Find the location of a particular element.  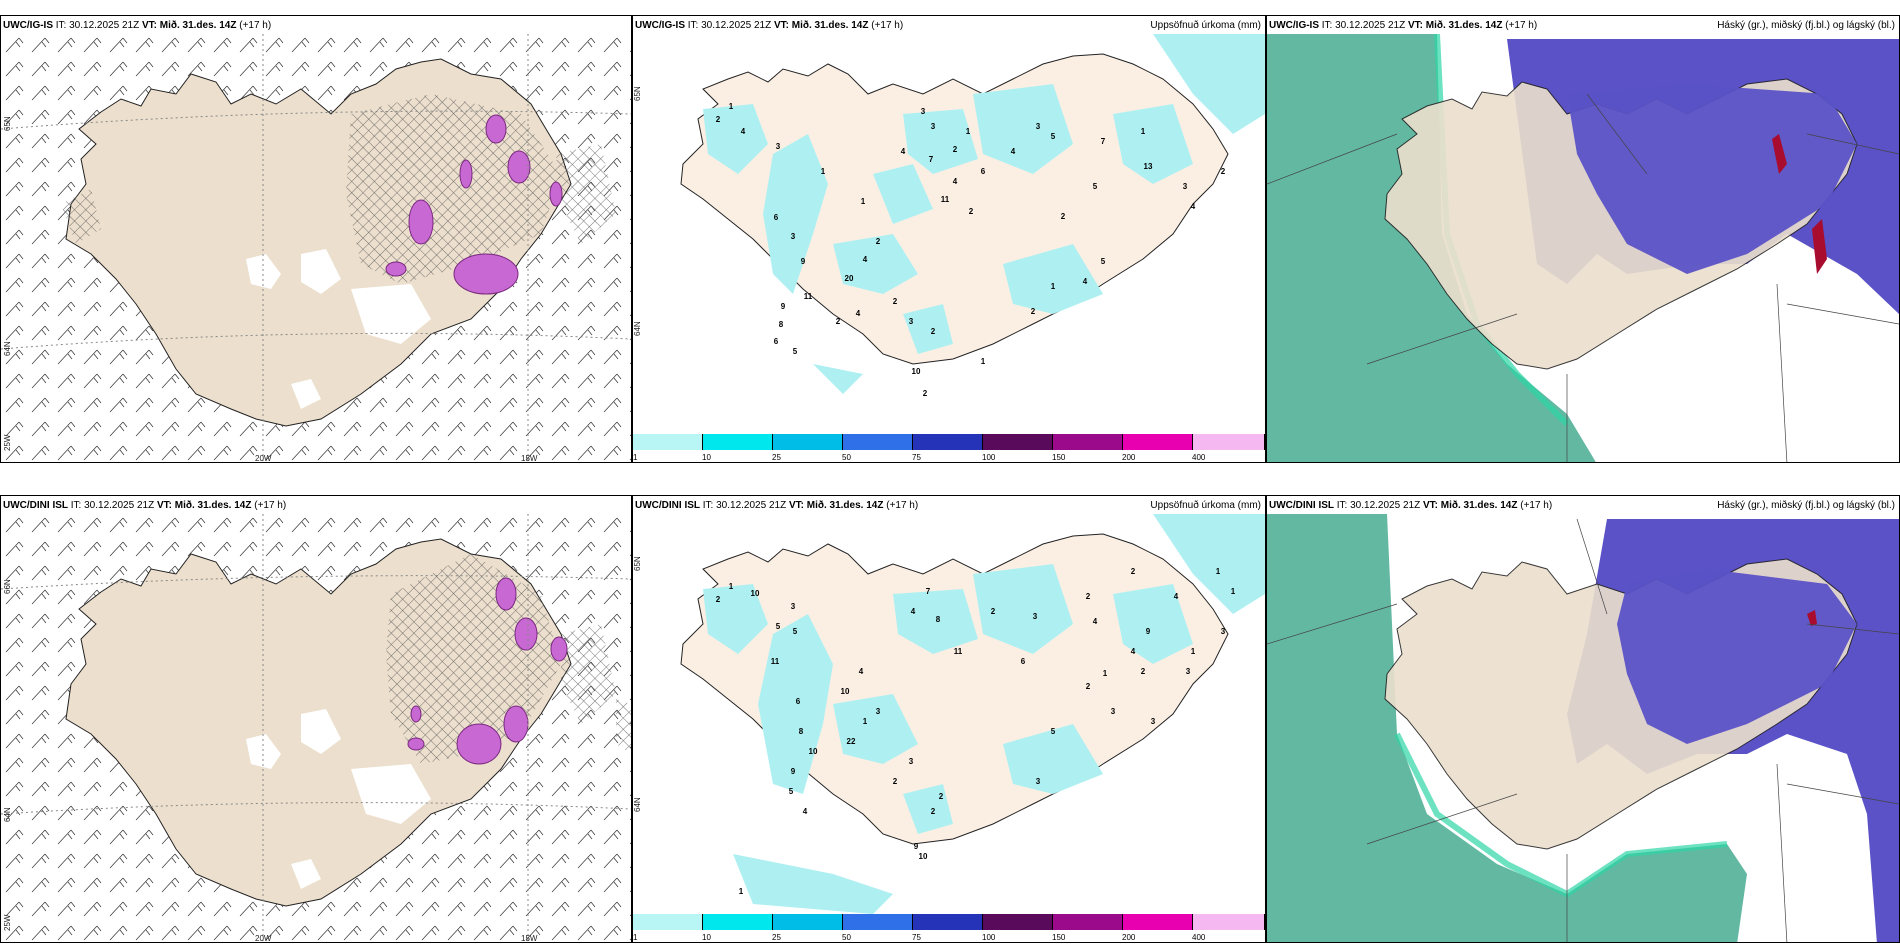

colorbar-label: 25 is located at coordinates (776, 457).